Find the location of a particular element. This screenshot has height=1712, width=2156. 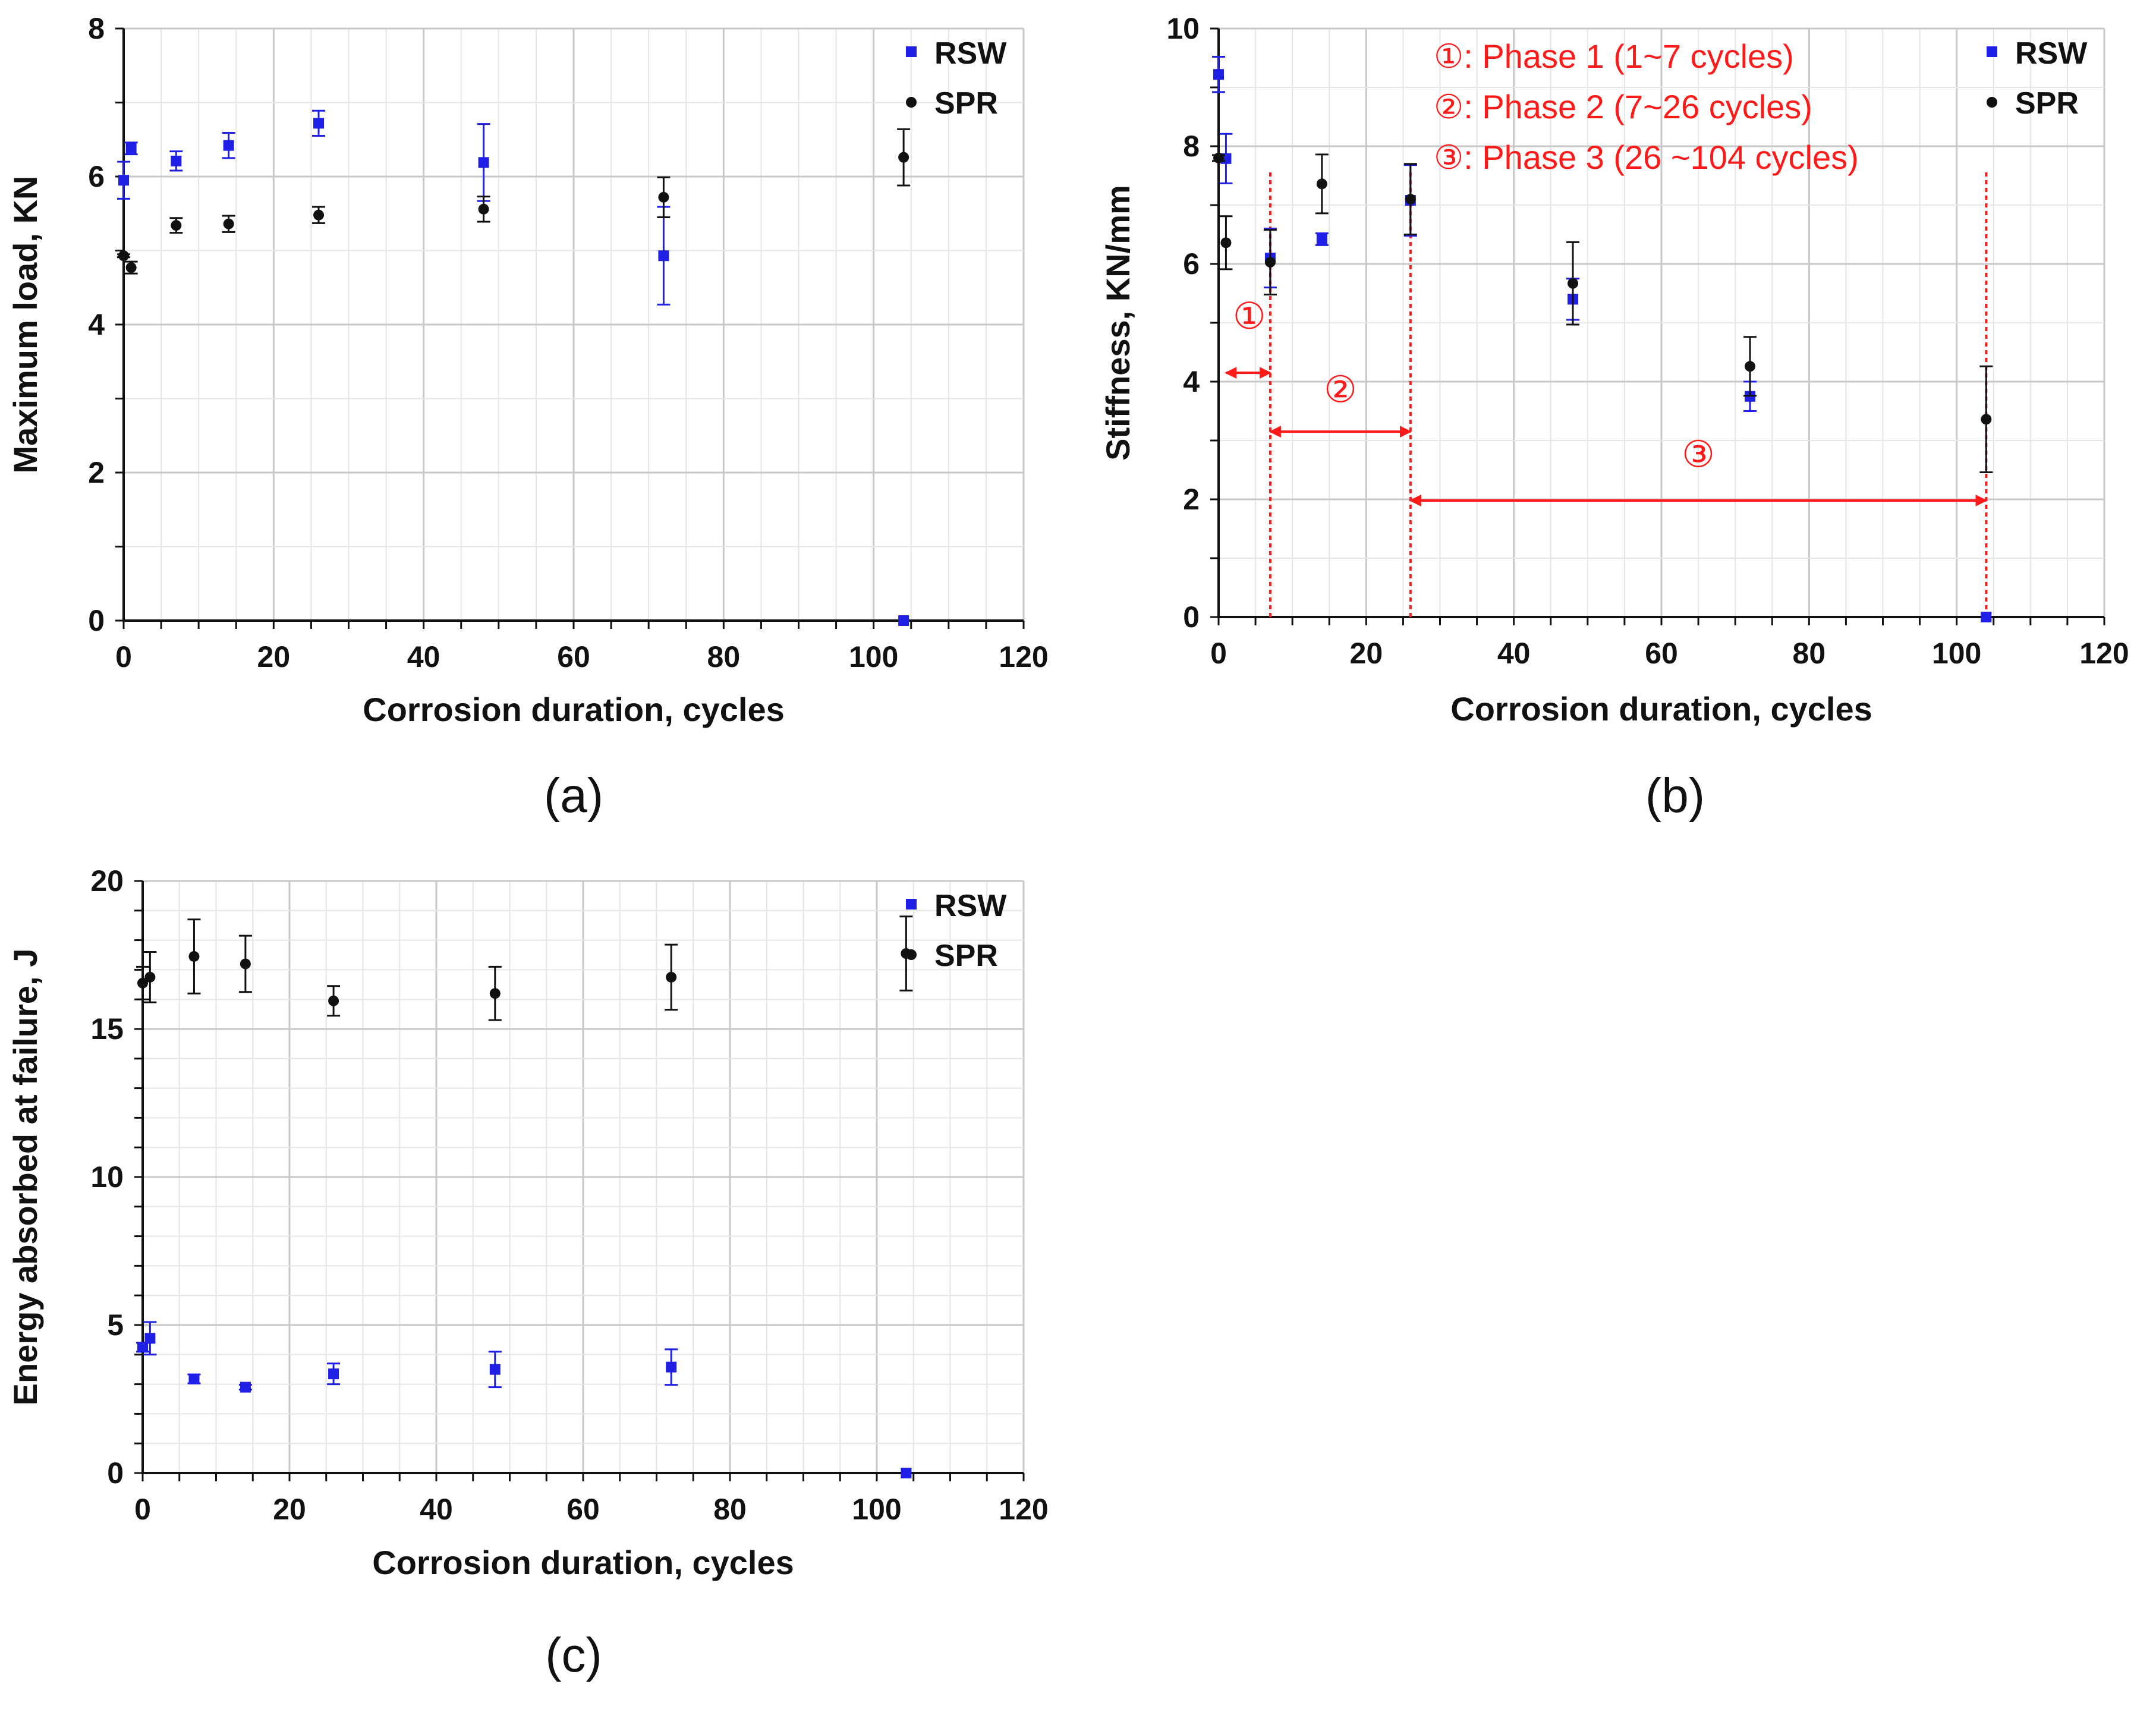

phase-number-label: ② is located at coordinates (1340, 390).